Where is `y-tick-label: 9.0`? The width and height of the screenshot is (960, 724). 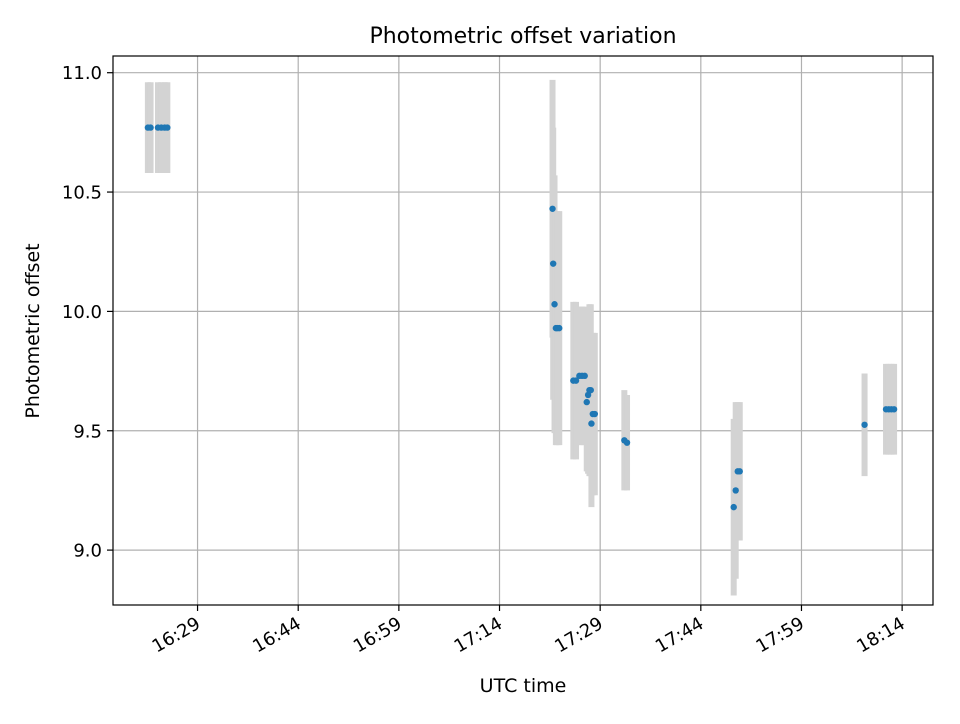 y-tick-label: 9.0 is located at coordinates (87, 551).